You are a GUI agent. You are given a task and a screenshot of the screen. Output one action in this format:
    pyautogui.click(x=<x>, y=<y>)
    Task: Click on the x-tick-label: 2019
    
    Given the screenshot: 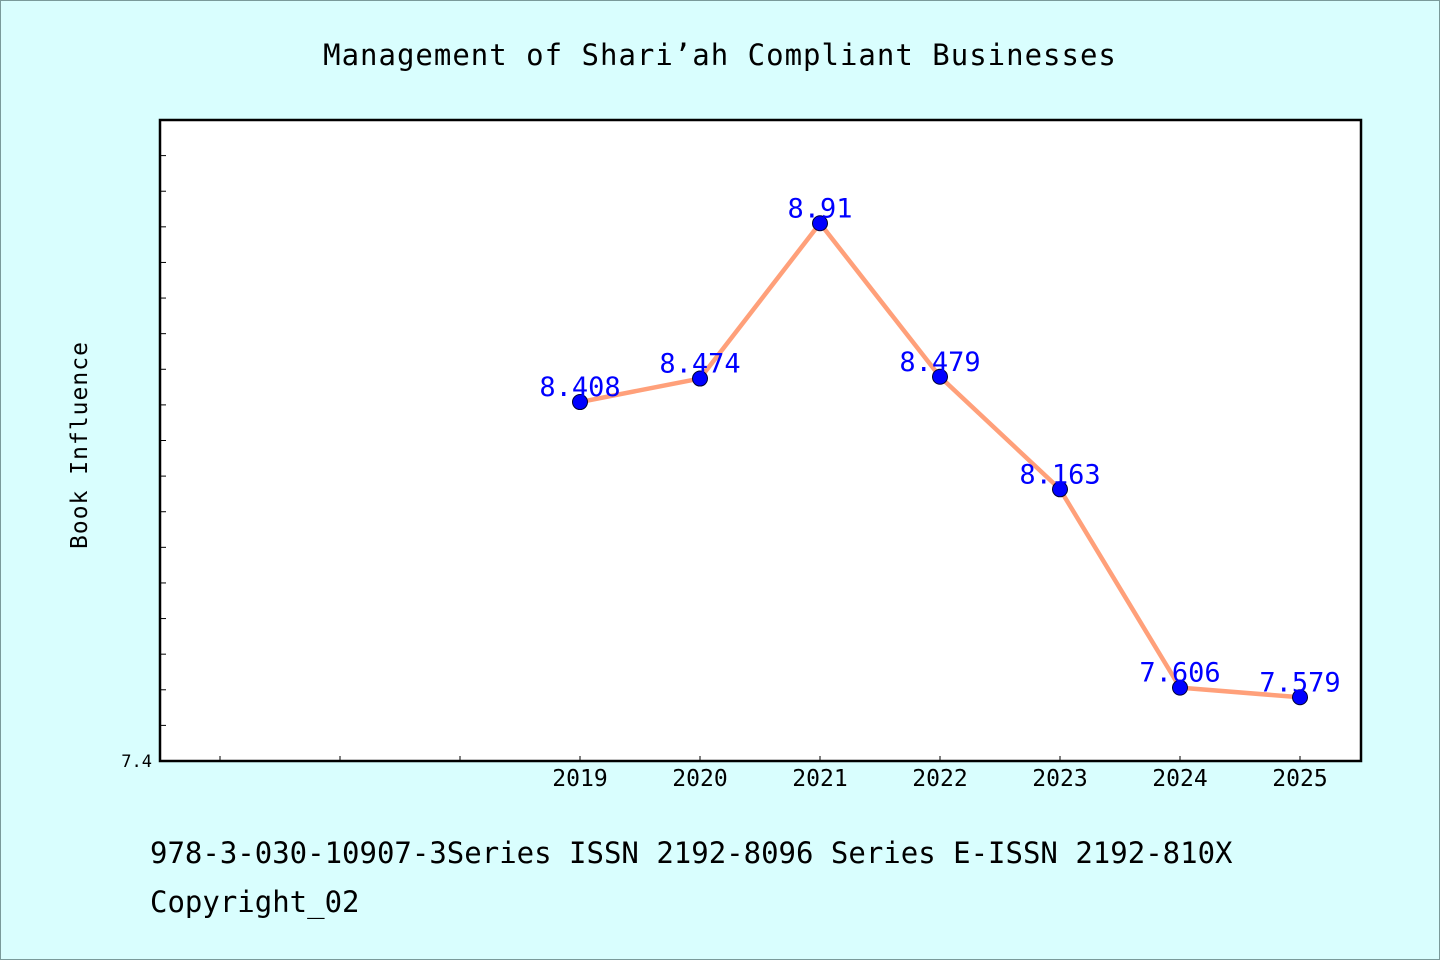 What is the action you would take?
    pyautogui.click(x=579, y=779)
    